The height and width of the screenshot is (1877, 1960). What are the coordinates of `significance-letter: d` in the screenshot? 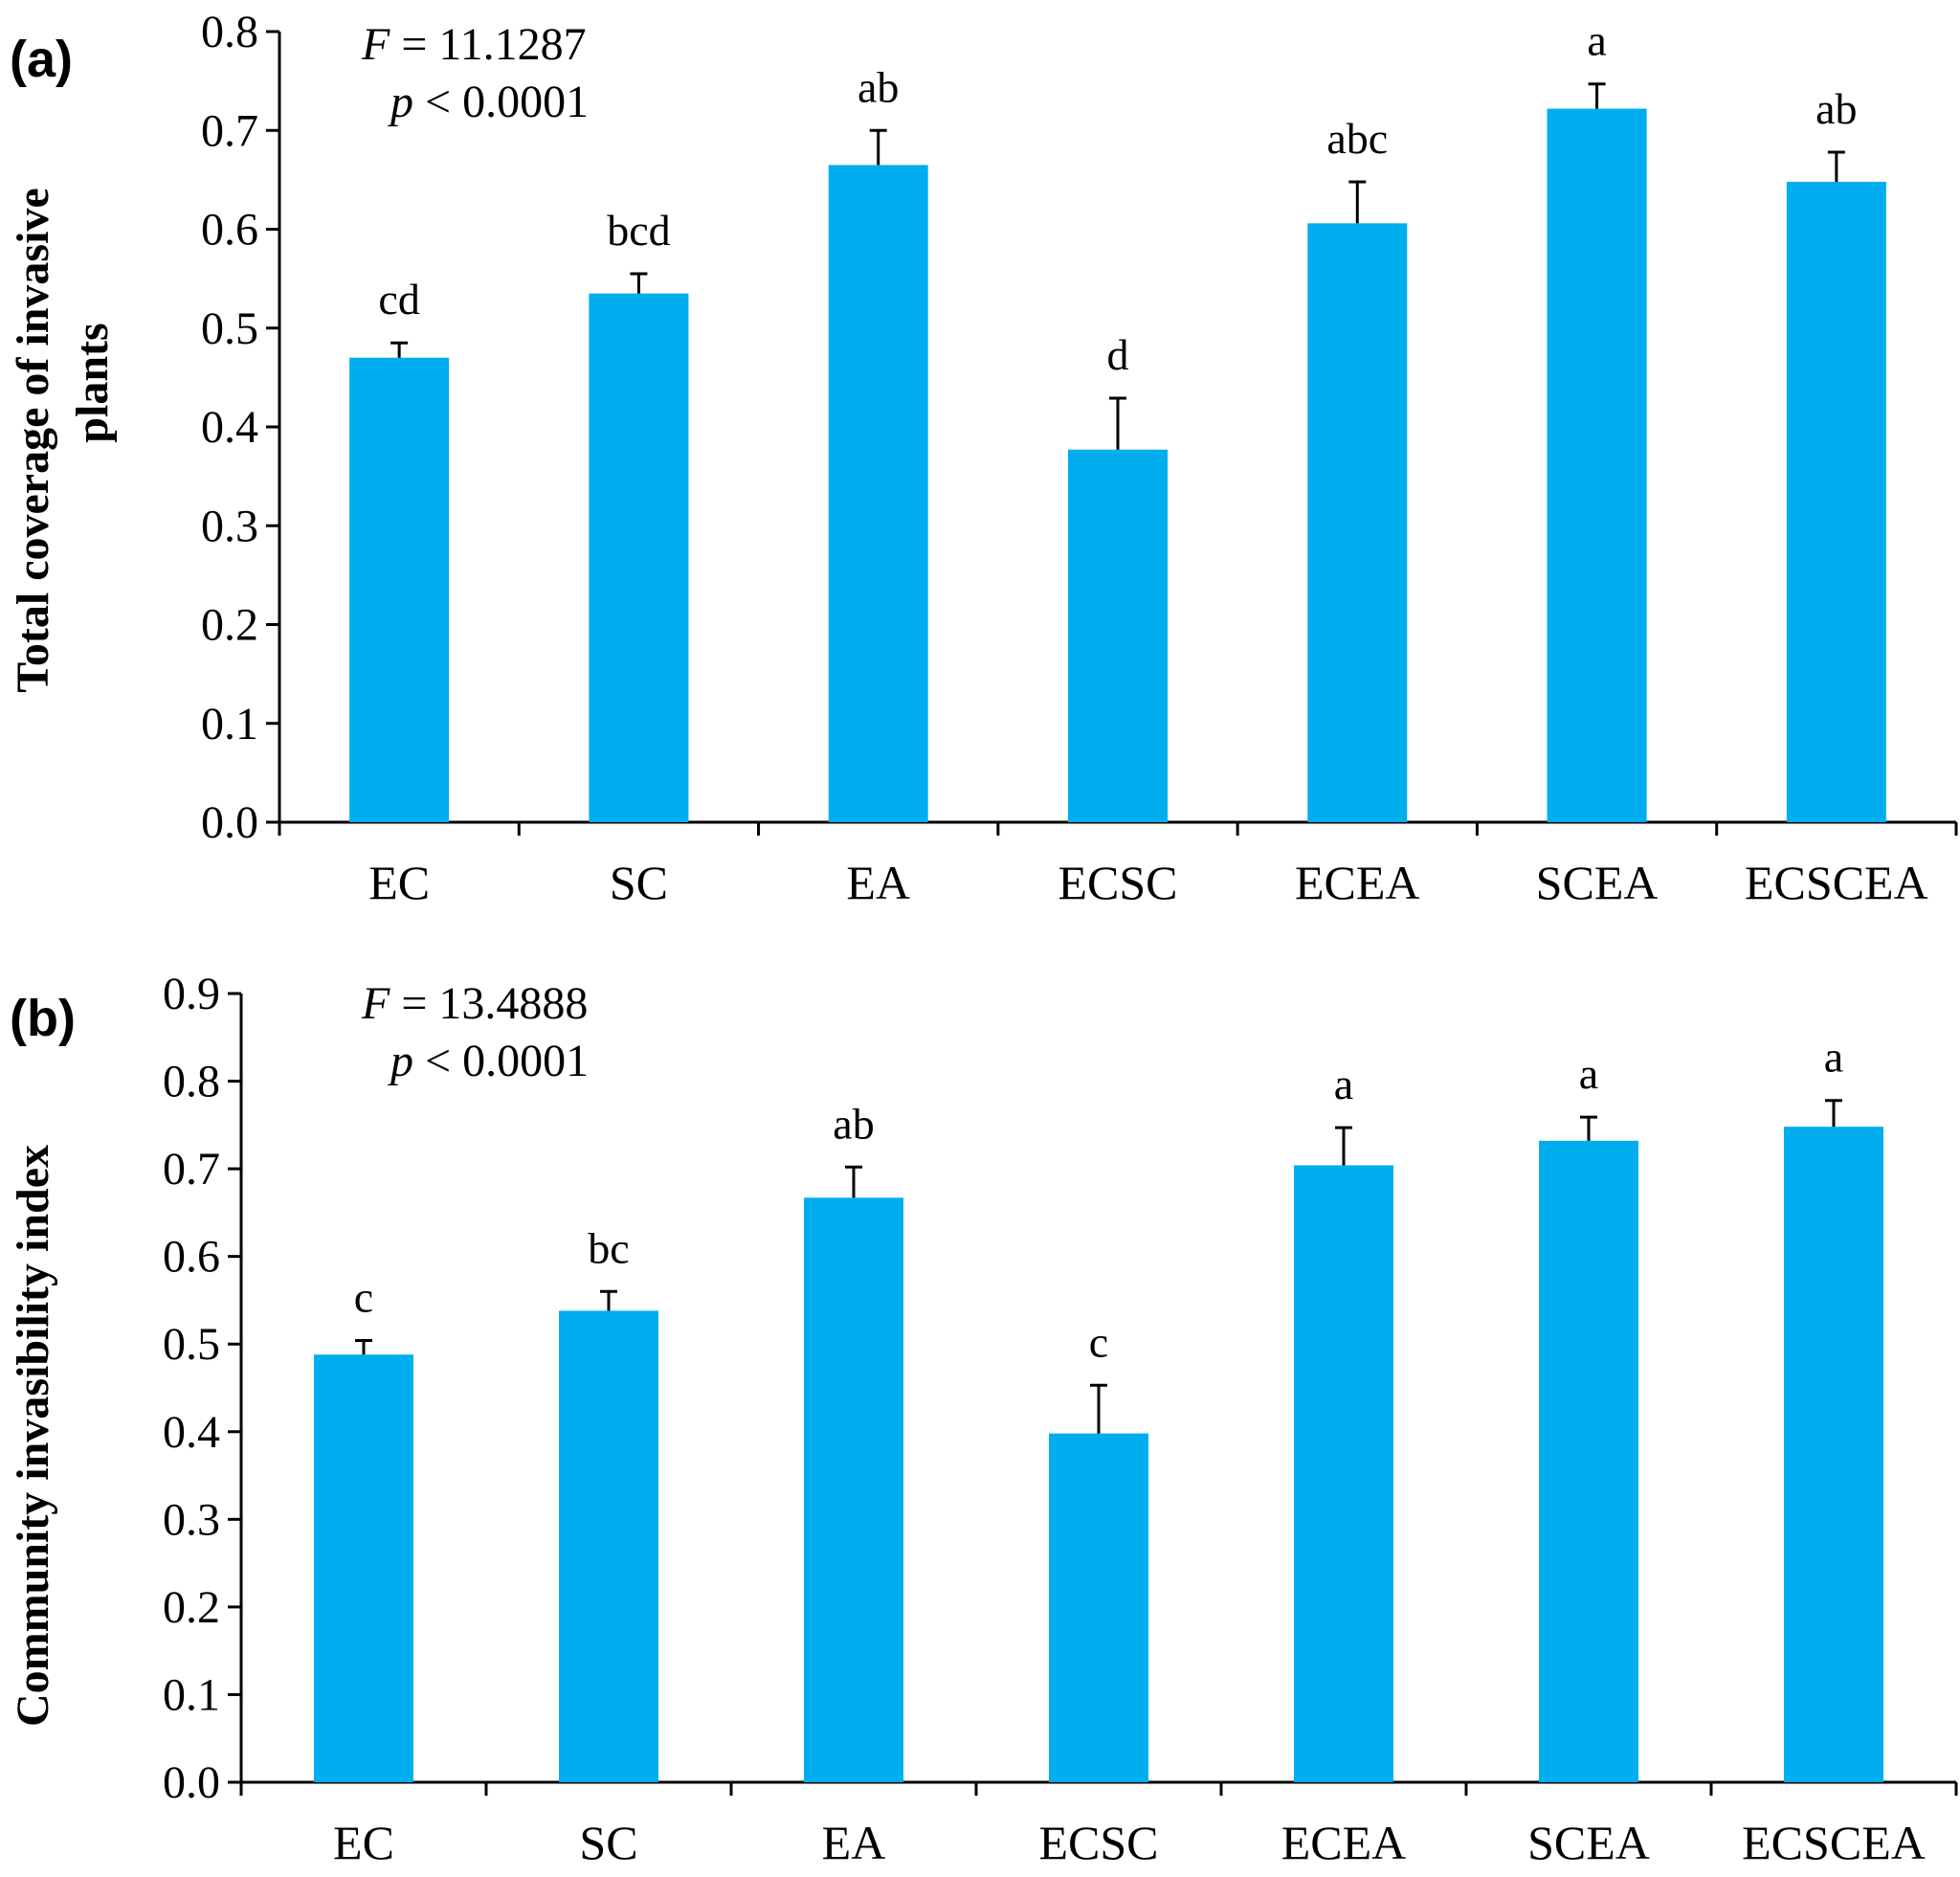 It's located at (1118, 354).